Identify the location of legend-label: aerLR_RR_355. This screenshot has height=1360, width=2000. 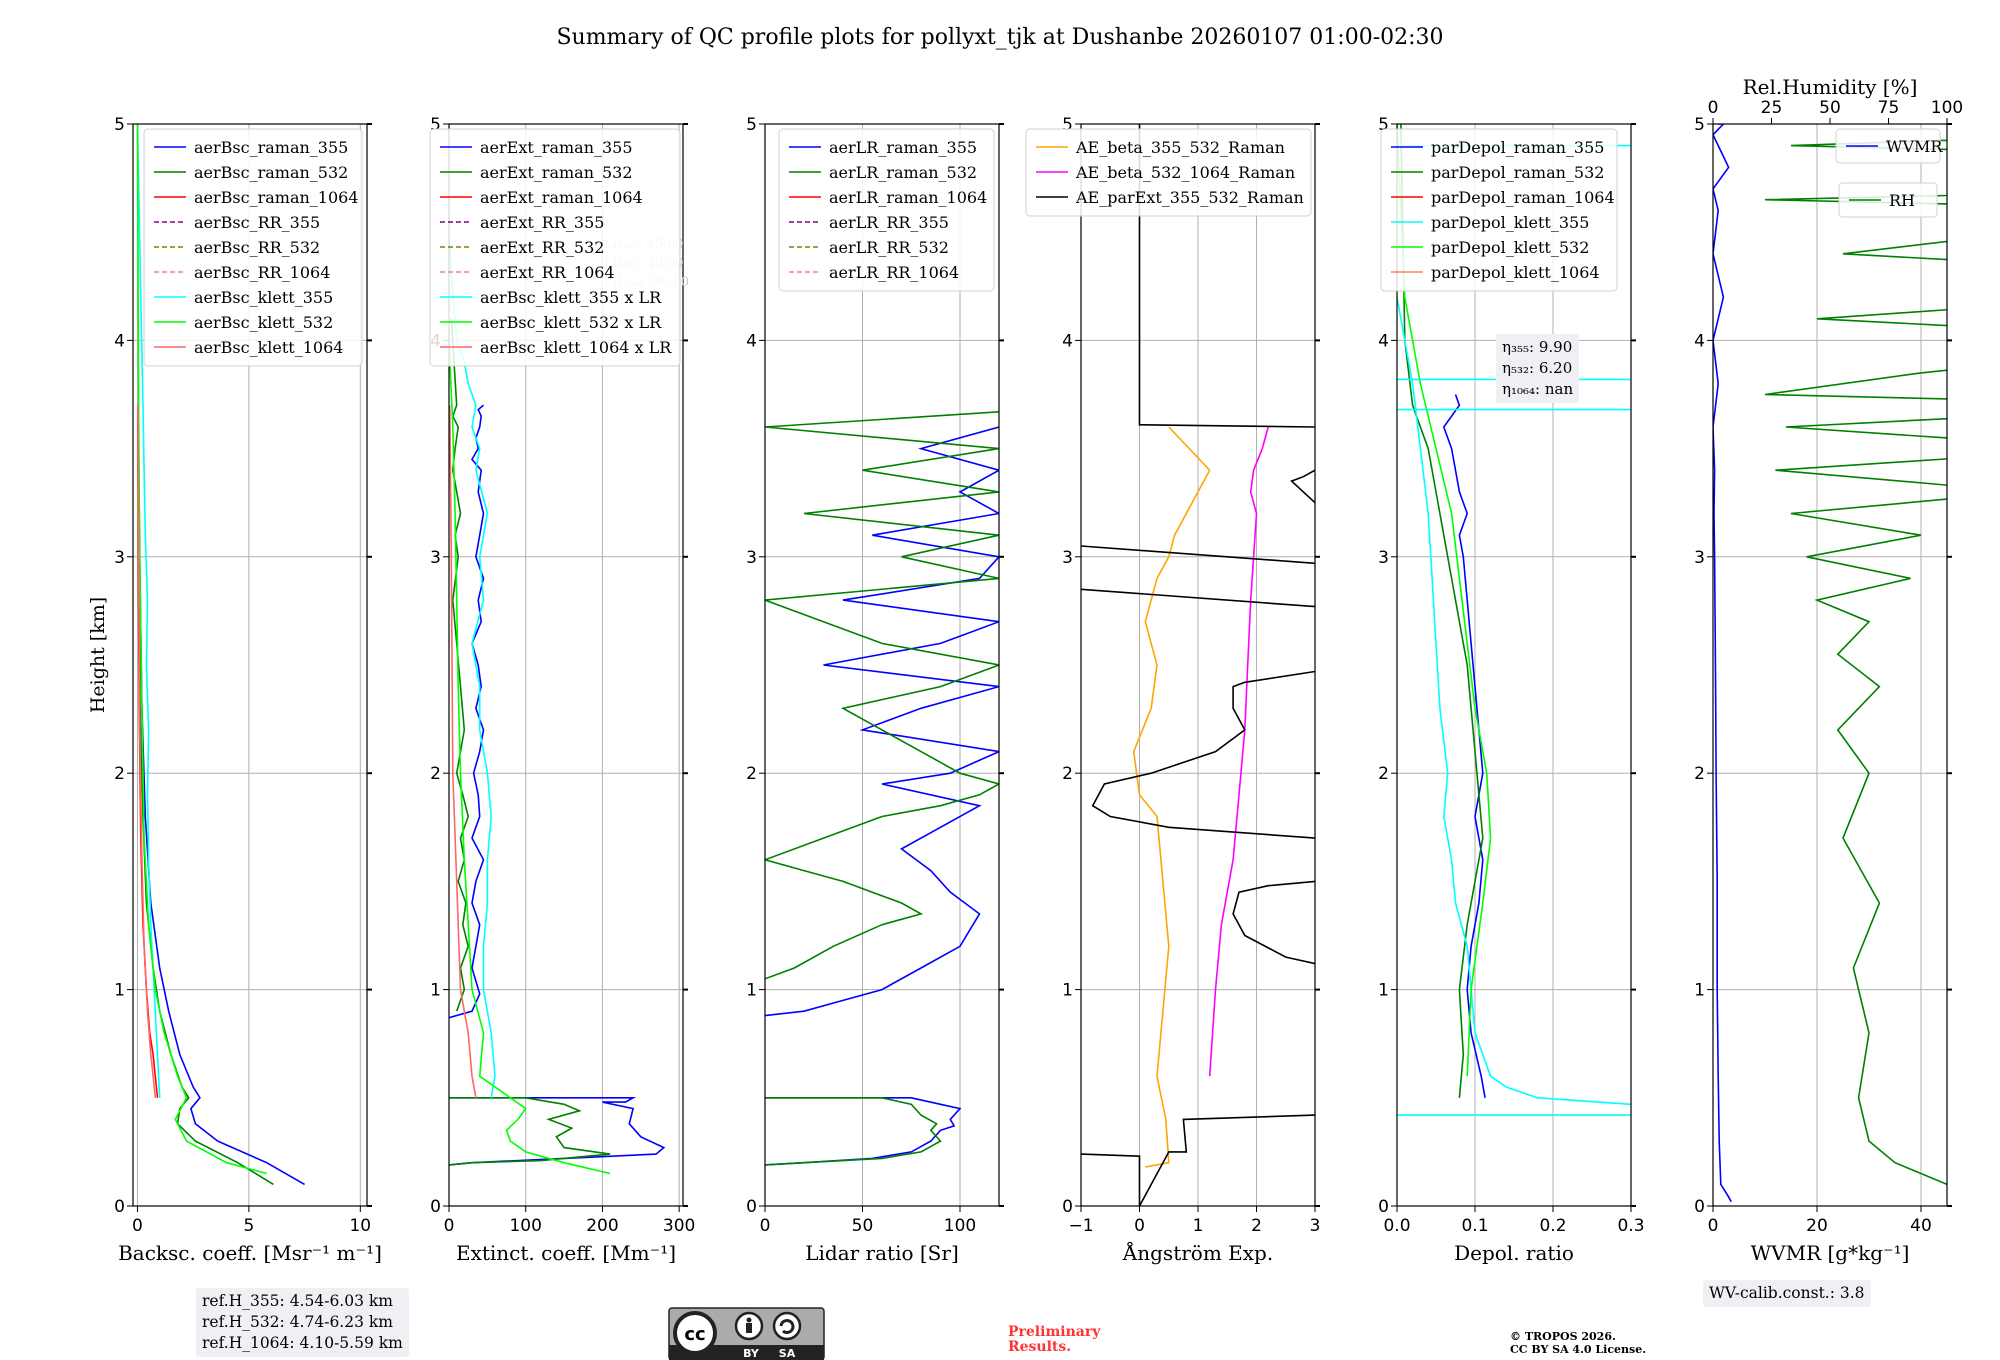
(889, 222).